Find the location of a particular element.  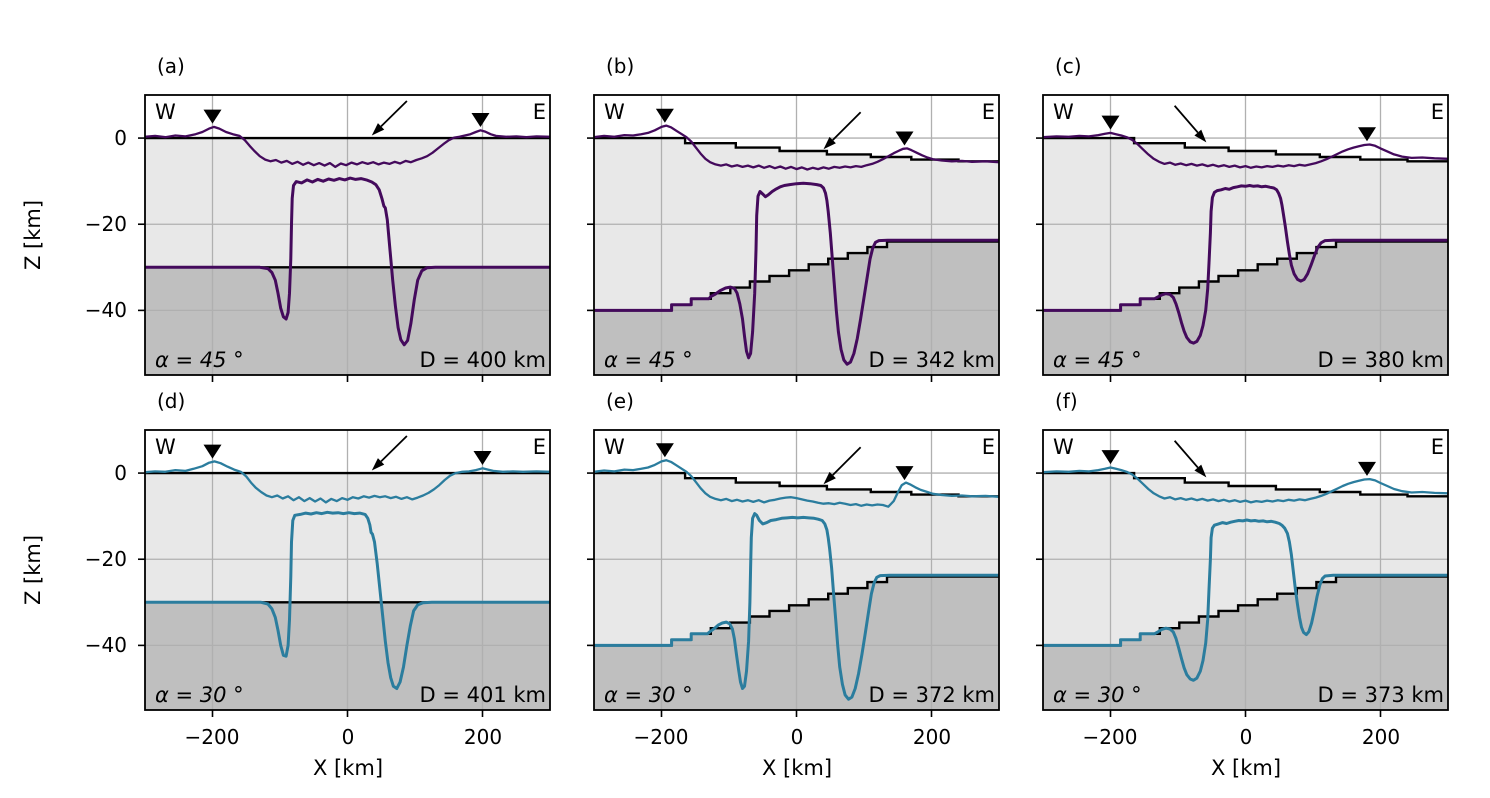

distance-label: D = 401 km is located at coordinates (483, 695).